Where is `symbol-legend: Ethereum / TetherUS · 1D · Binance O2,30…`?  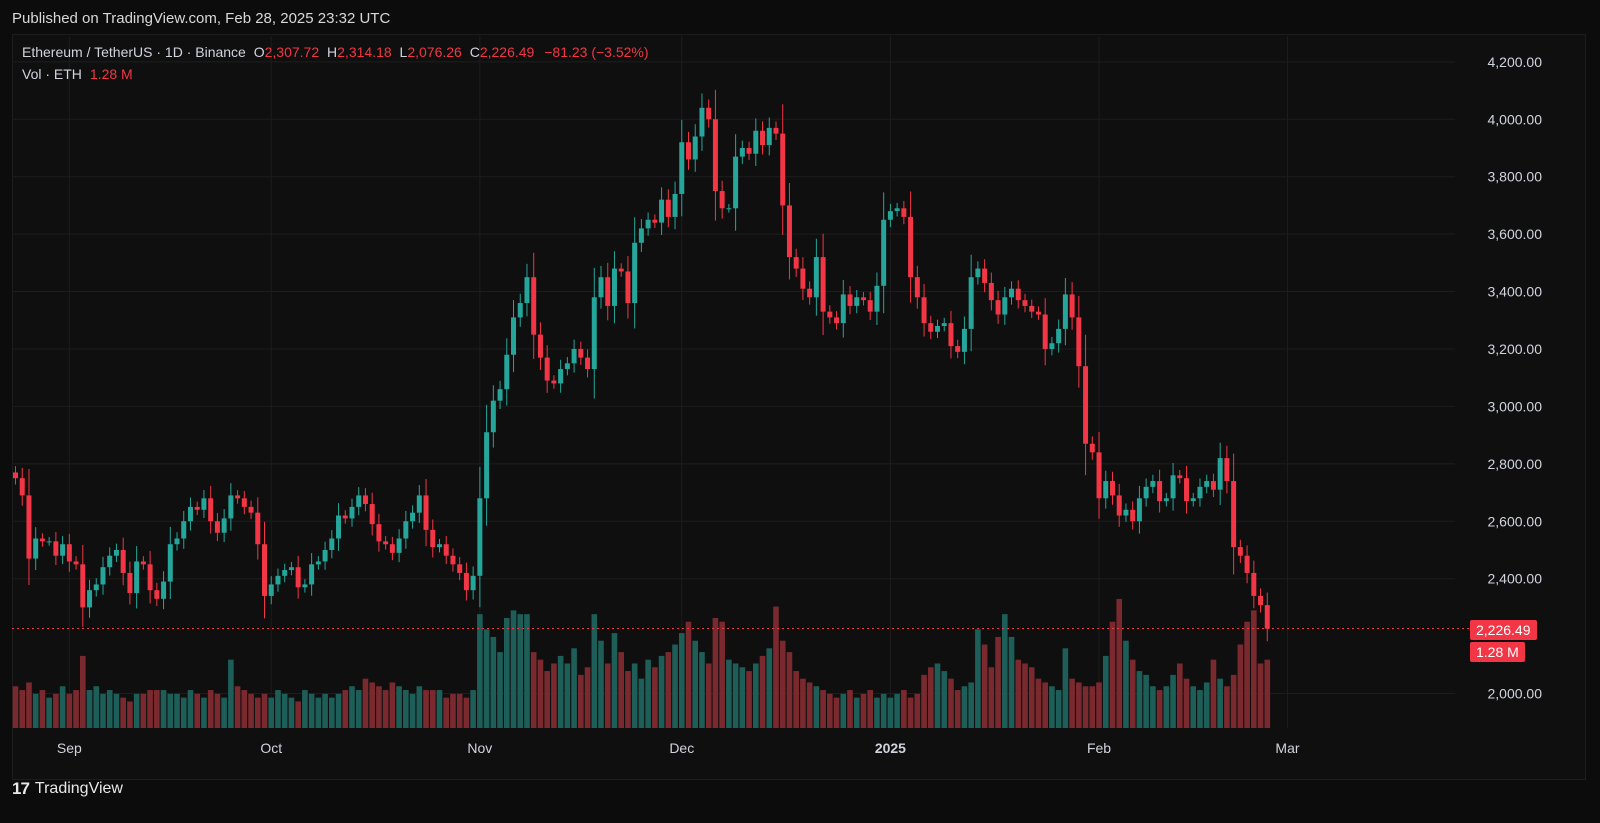
symbol-legend: Ethereum / TetherUS · 1D · Binance O2,30… is located at coordinates (335, 52).